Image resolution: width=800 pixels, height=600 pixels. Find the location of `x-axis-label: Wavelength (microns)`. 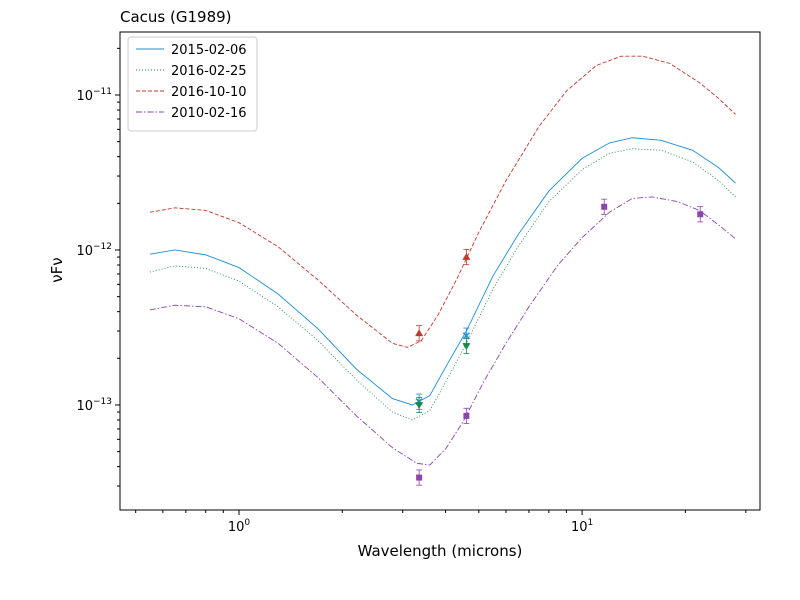

x-axis-label: Wavelength (microns) is located at coordinates (440, 551).